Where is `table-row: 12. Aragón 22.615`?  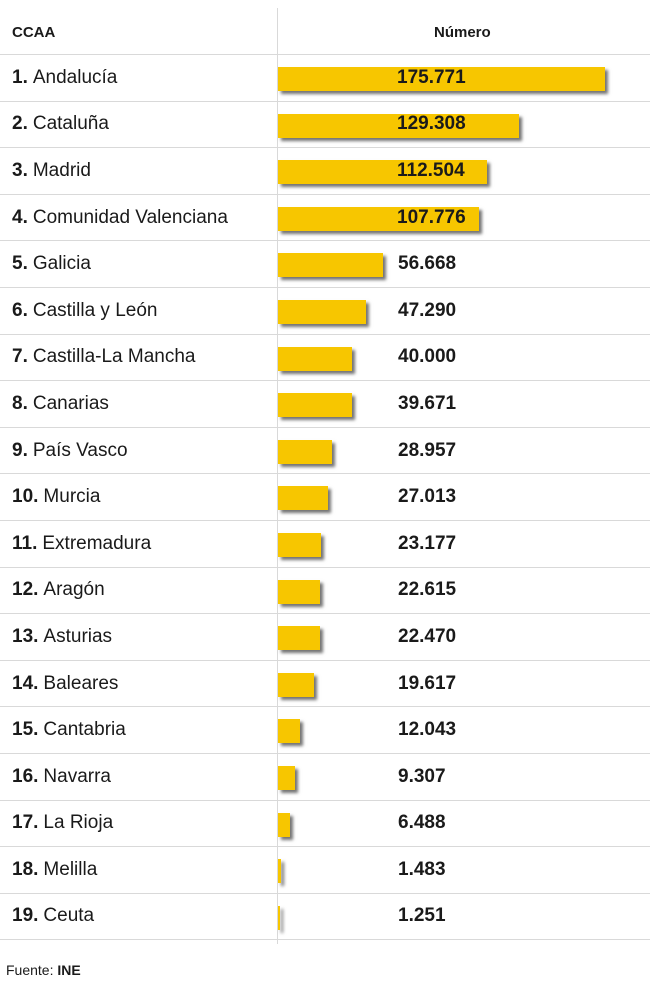
table-row: 12. Aragón 22.615 is located at coordinates (325, 591).